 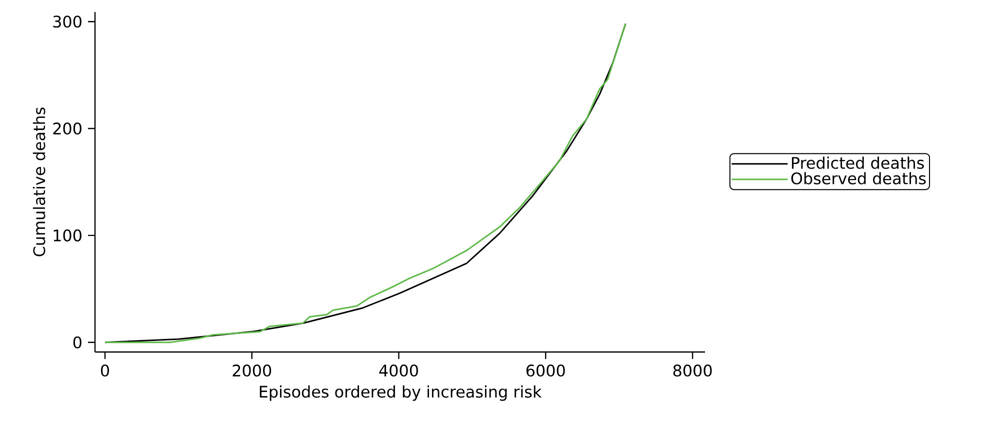 What do you see at coordinates (68, 235) in the screenshot?
I see `y-tick-label: 100` at bounding box center [68, 235].